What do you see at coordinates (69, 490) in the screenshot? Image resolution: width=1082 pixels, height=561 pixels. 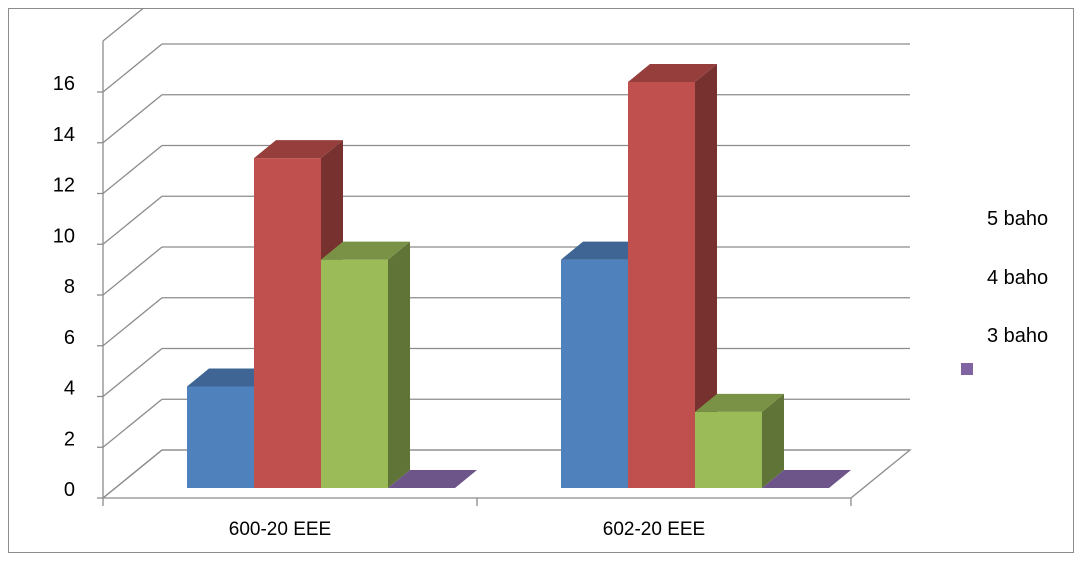 I see `y-tick-label: 0` at bounding box center [69, 490].